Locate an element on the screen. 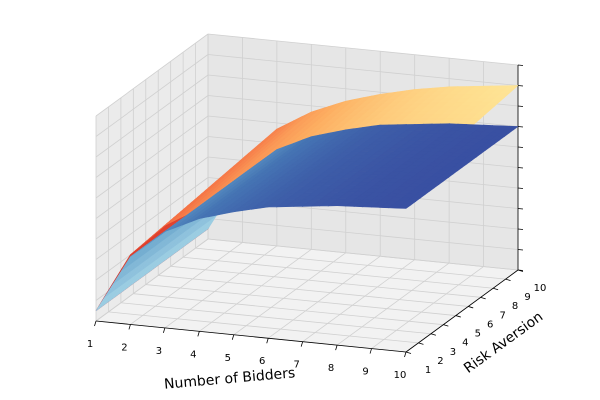  x-tick-label: 2 is located at coordinates (124, 347).